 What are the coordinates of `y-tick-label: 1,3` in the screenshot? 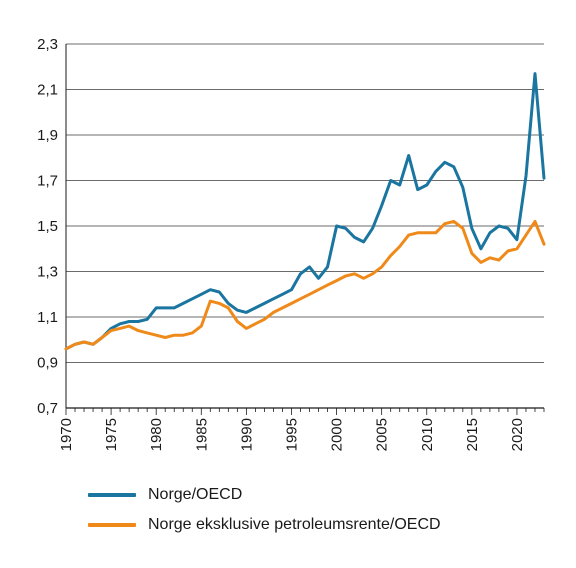 It's located at (47, 272).